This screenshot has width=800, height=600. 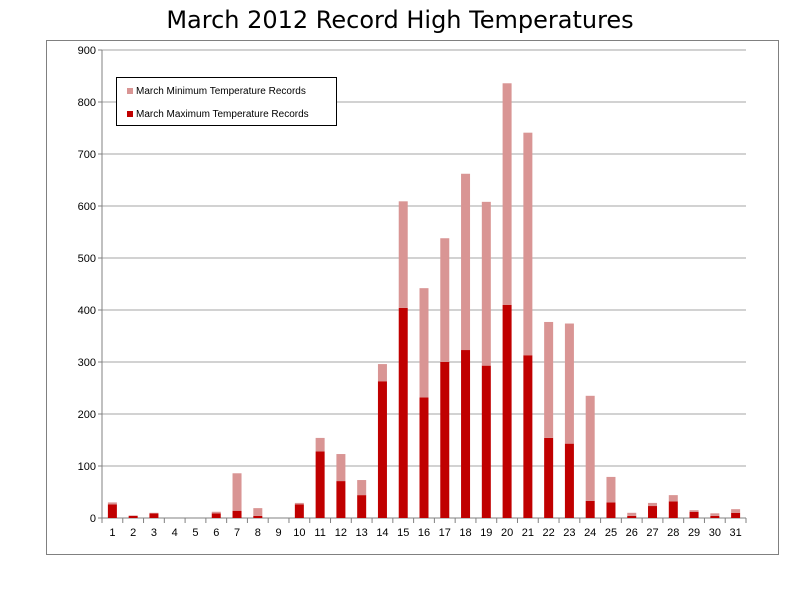 What do you see at coordinates (87, 103) in the screenshot?
I see `y-tick-label: 800` at bounding box center [87, 103].